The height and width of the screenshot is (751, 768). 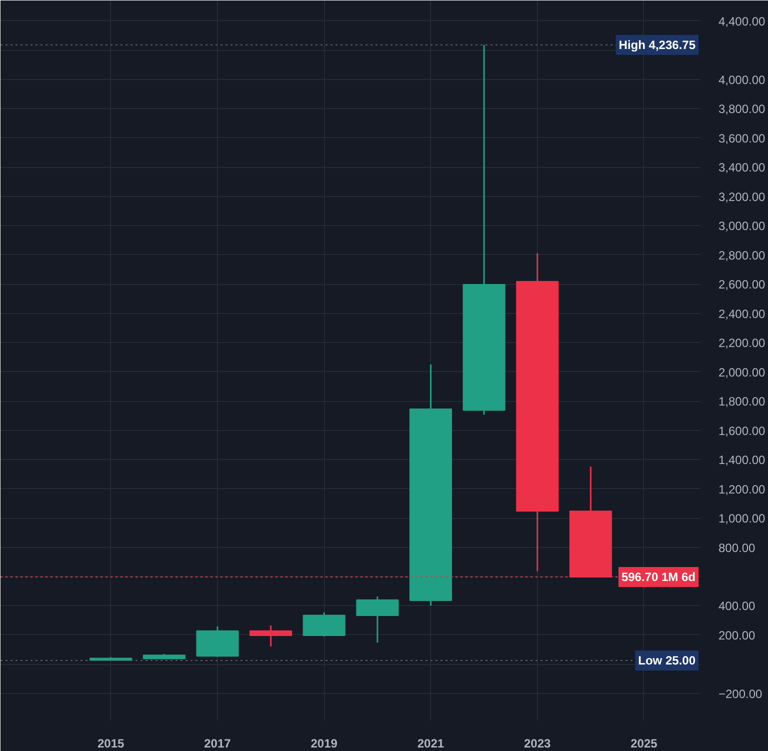 I want to click on y-tick-label: 4,000.00, so click(x=742, y=79).